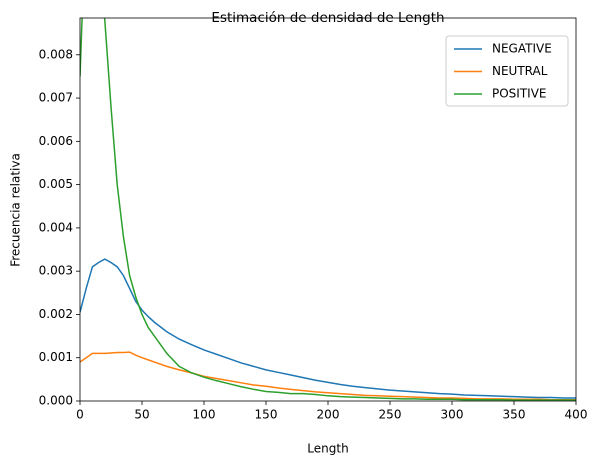 The width and height of the screenshot is (598, 466). Describe the element at coordinates (390, 415) in the screenshot. I see `x-tick-label: 250` at that location.